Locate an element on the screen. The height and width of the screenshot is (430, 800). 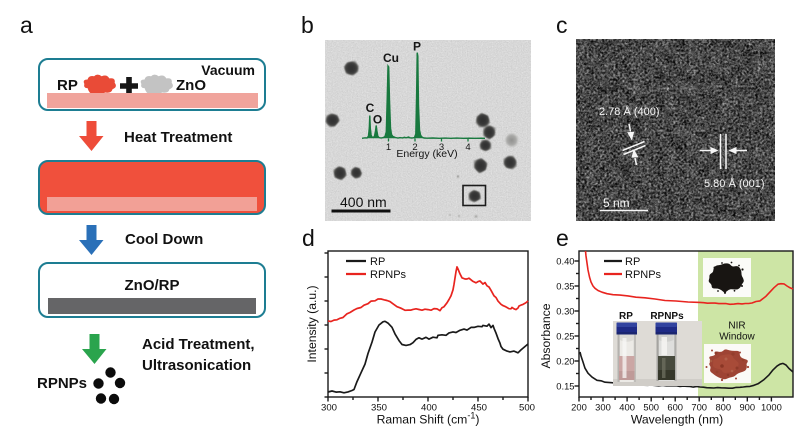
svg-text: 2 is located at coordinates (414, 147).